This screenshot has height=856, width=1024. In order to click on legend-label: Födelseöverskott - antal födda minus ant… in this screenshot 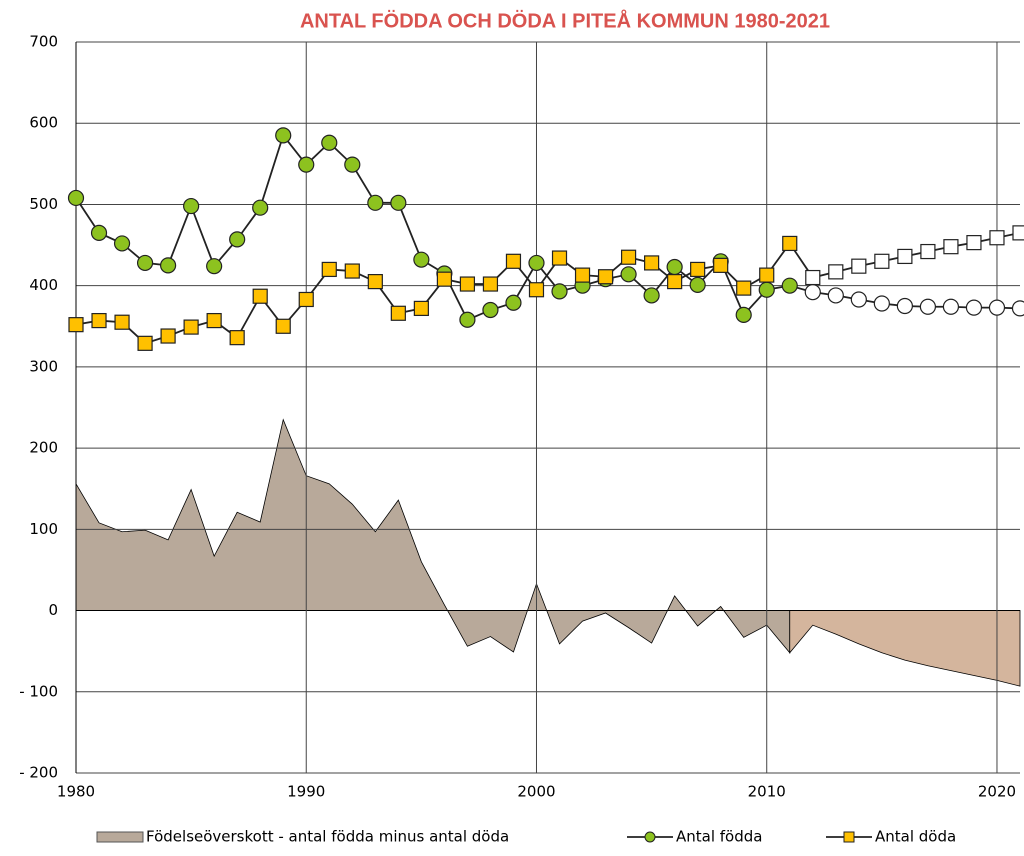, I will do `click(327, 837)`.